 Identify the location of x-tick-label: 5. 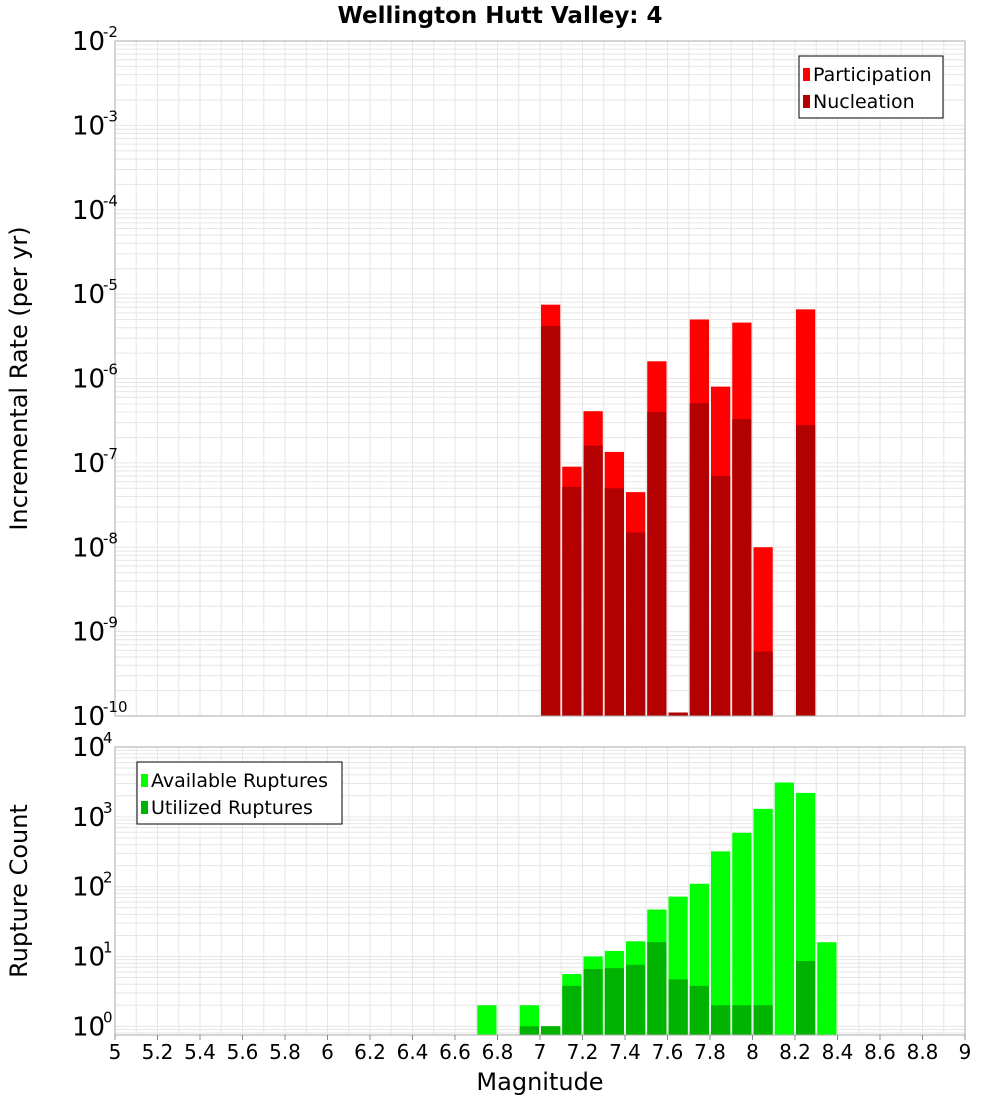
(115, 1052).